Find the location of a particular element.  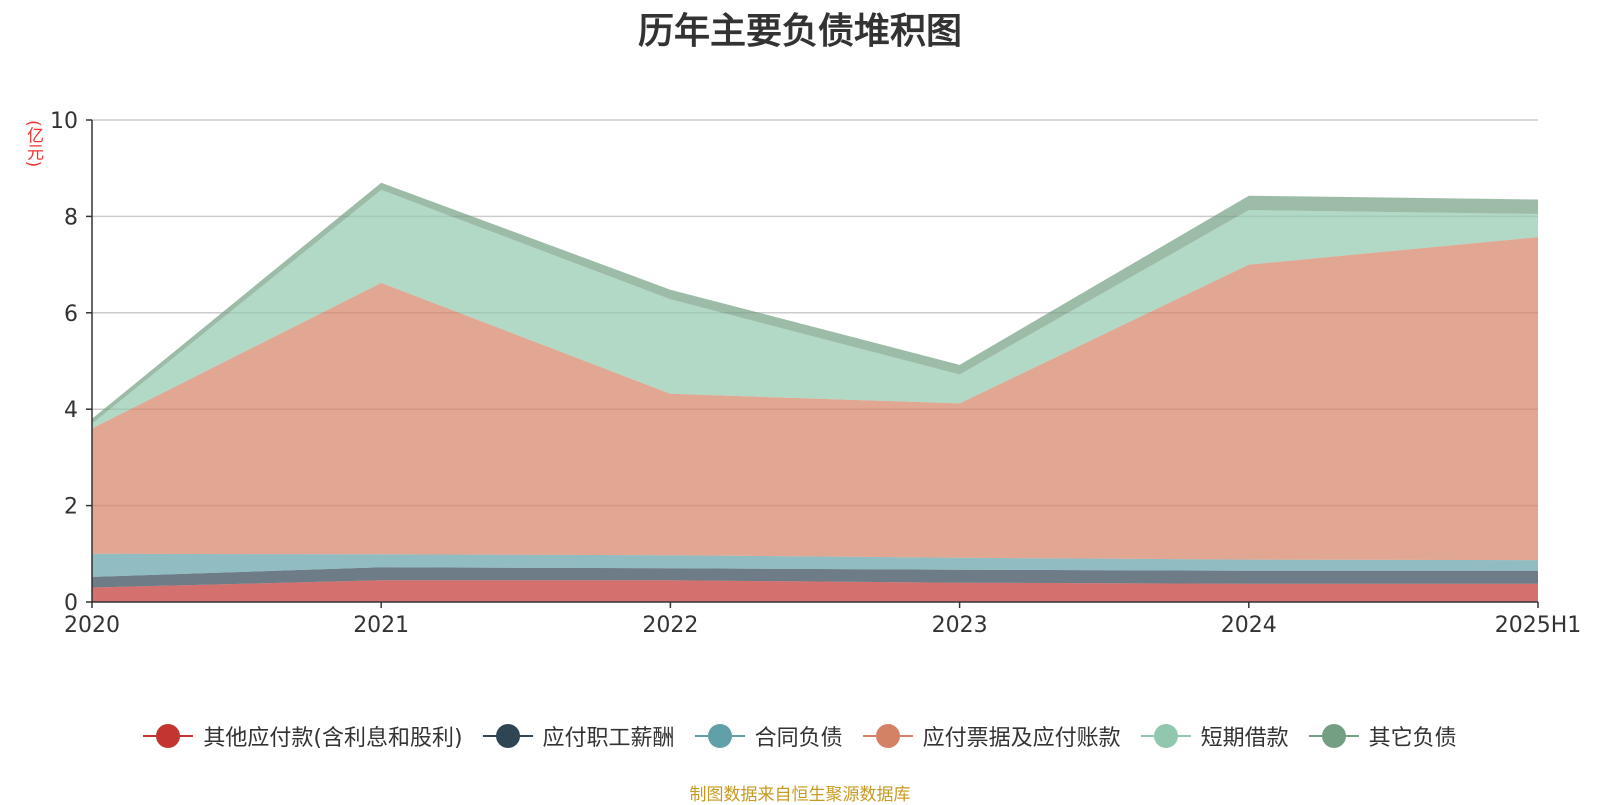

x-tick-label-5: 2025H1 is located at coordinates (1538, 625).